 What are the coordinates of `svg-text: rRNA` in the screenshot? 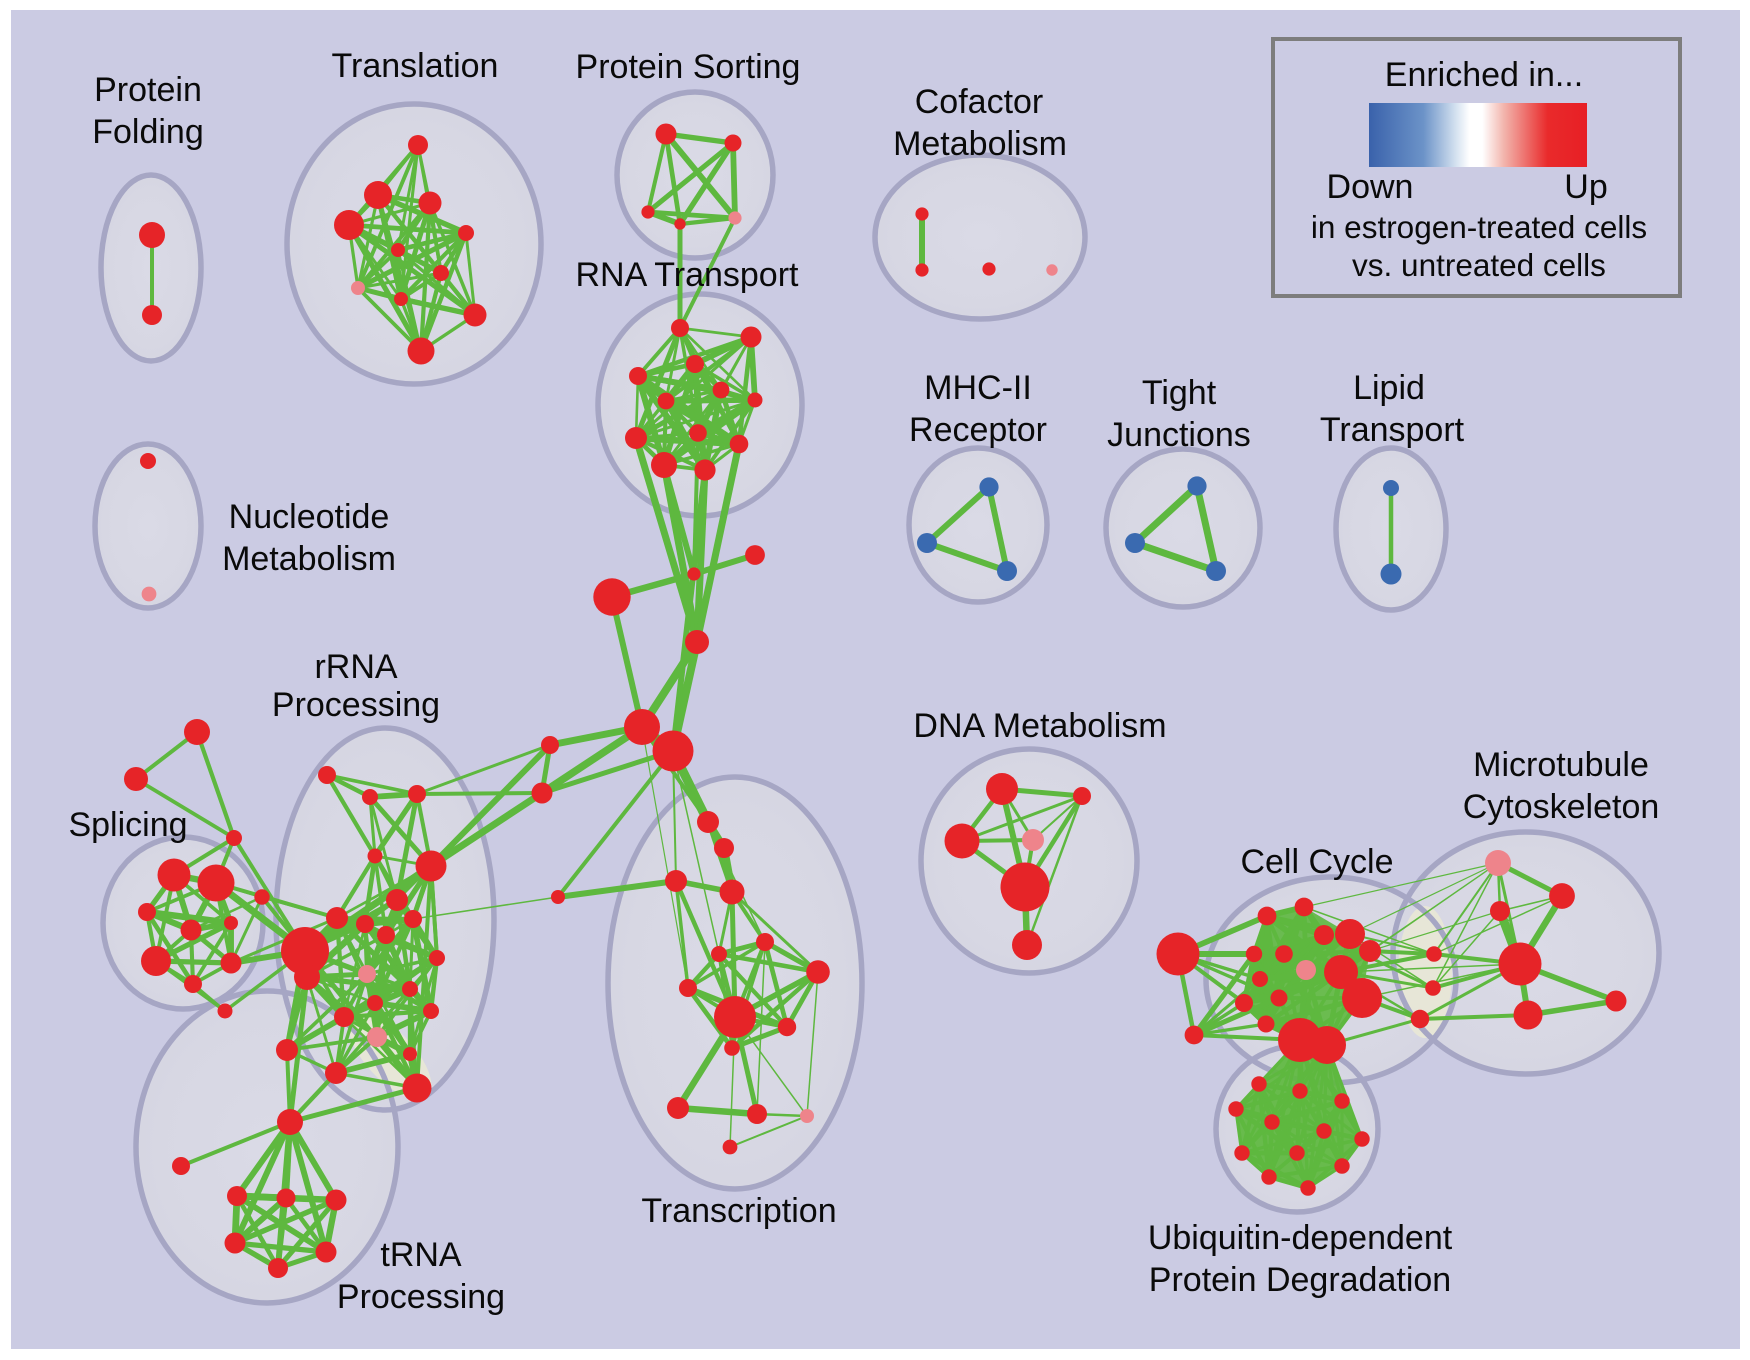 It's located at (355, 667).